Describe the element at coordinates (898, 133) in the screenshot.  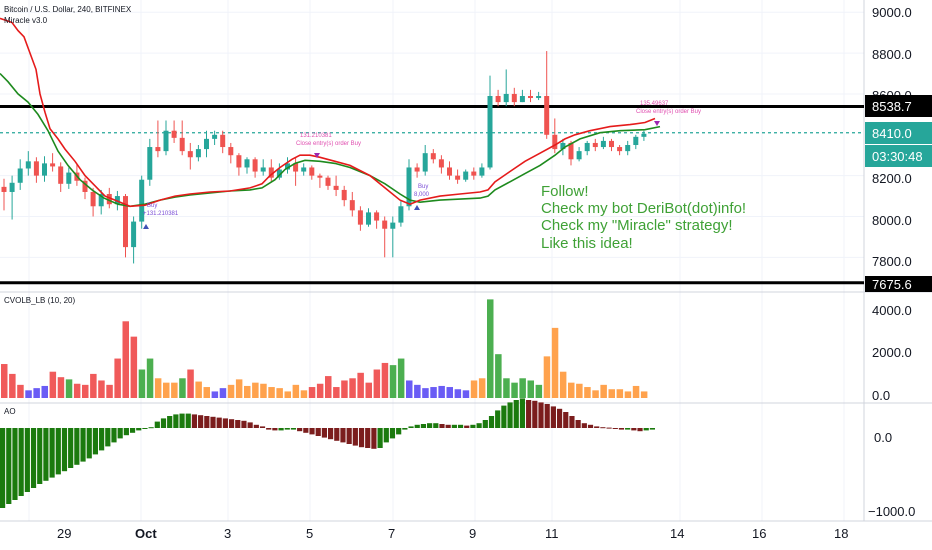
I see `last-price-tag-bg` at that location.